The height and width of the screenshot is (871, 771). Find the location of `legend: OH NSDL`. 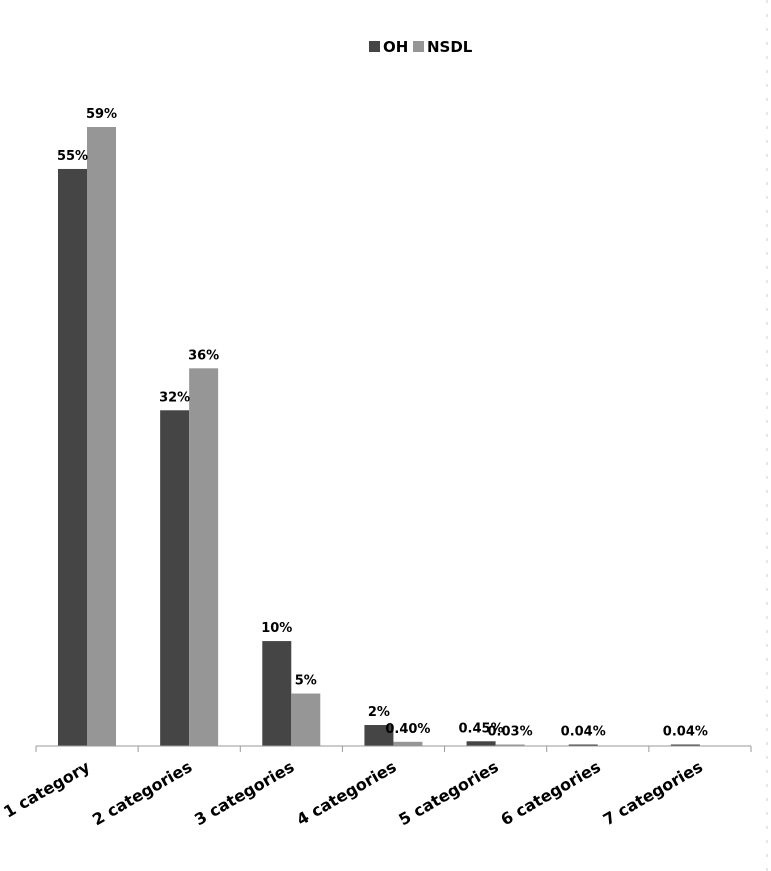

legend: OH NSDL is located at coordinates (421, 47).